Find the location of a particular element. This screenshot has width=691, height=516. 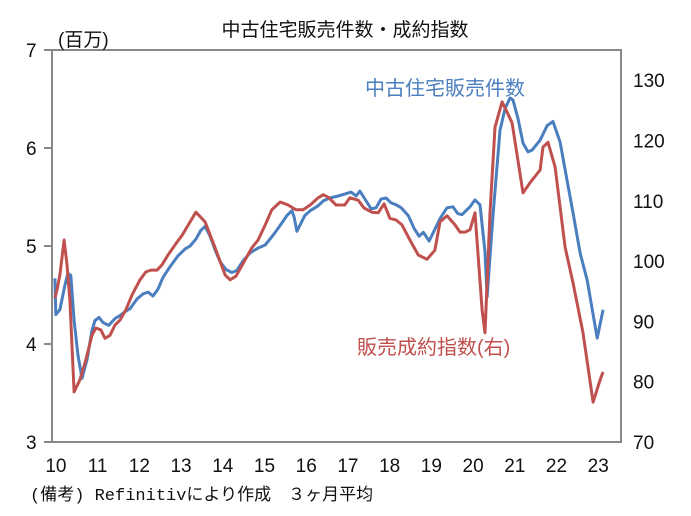

right-tick-label: 100 is located at coordinates (649, 262).